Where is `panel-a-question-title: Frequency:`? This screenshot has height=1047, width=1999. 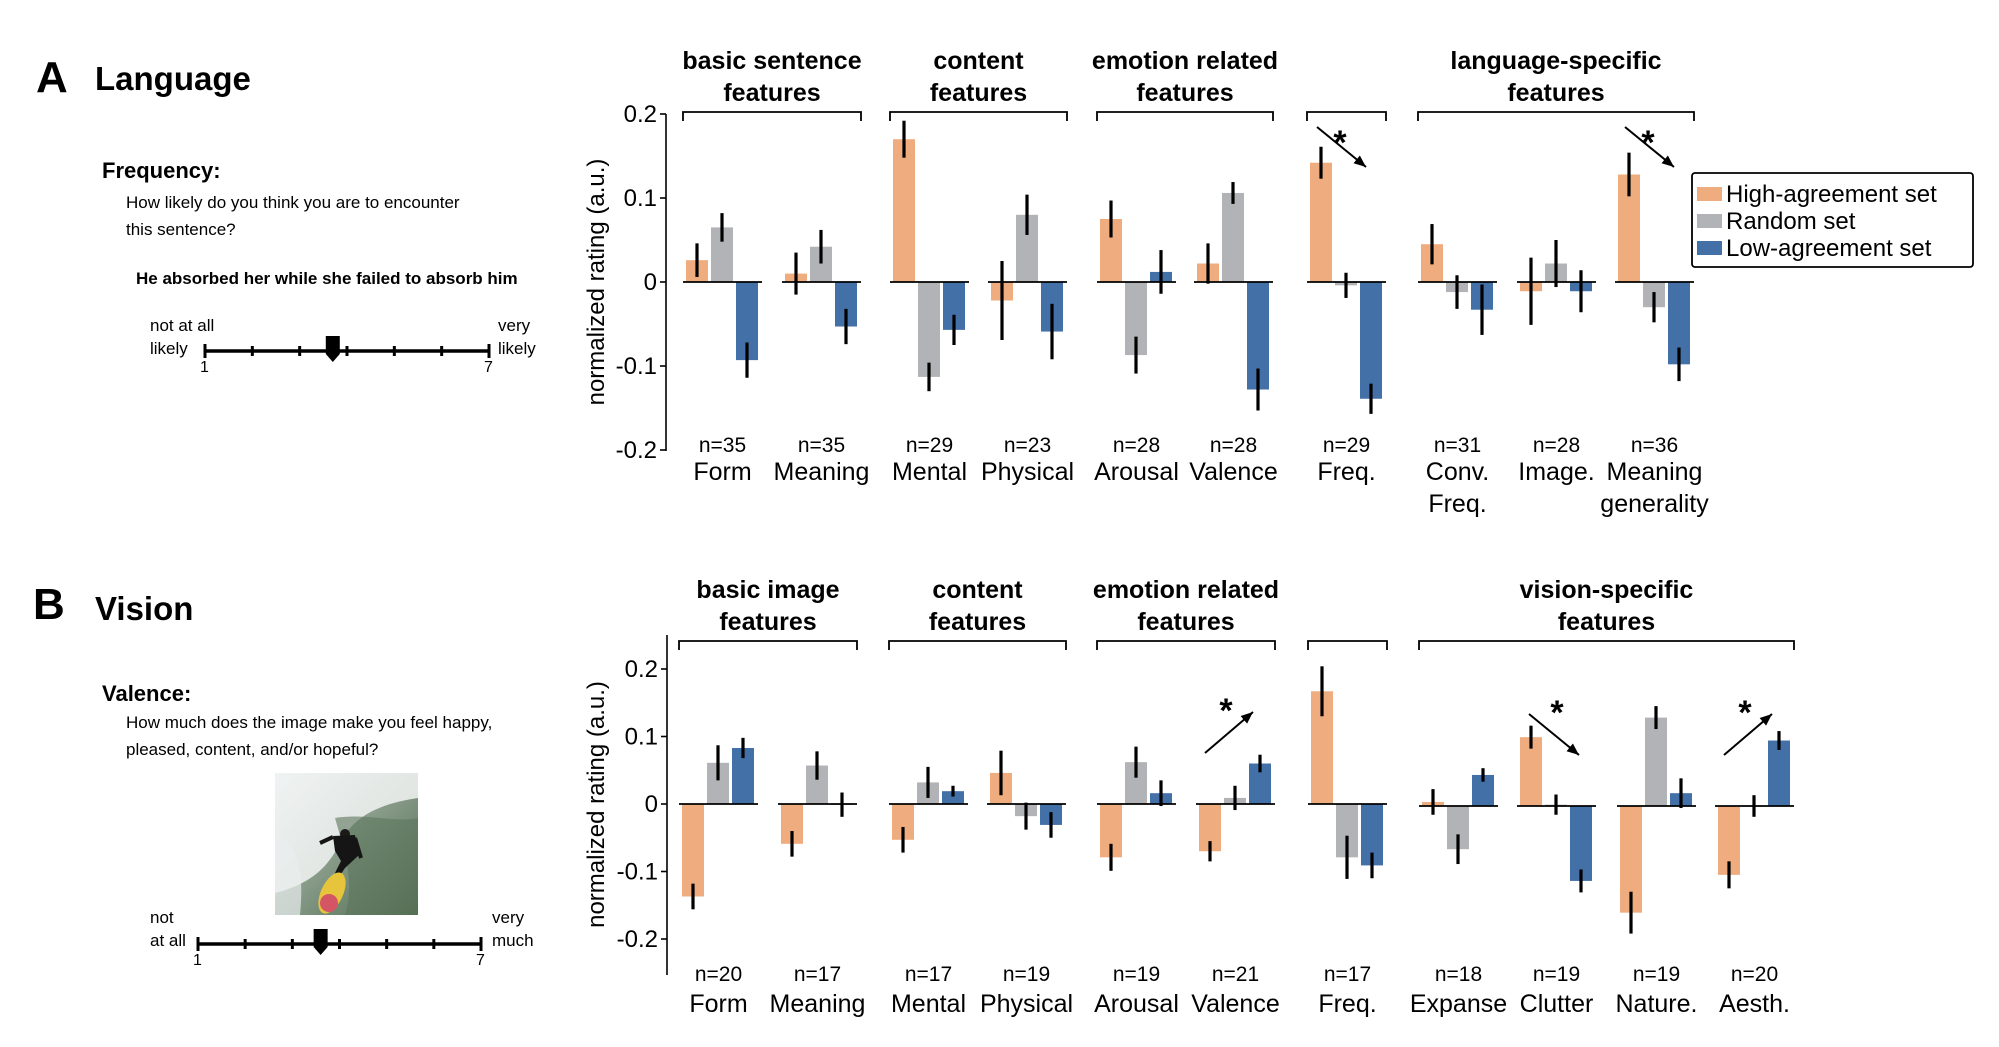
panel-a-question-title: Frequency: is located at coordinates (161, 170).